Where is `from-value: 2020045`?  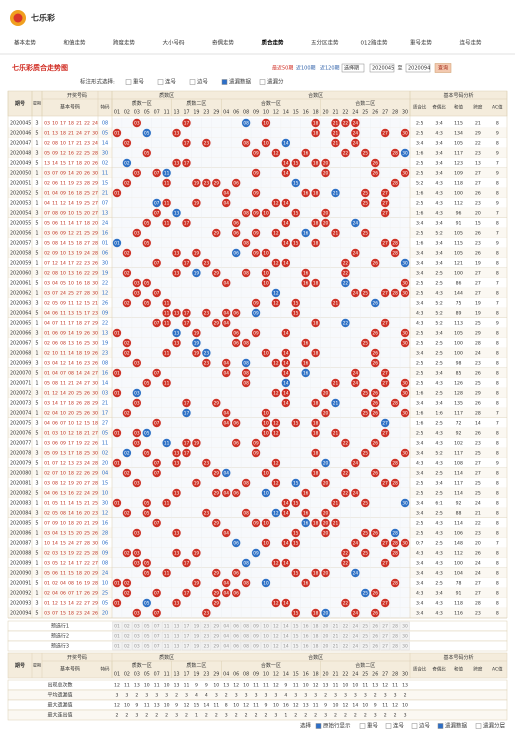
from-value: 2020045 is located at coordinates (383, 69).